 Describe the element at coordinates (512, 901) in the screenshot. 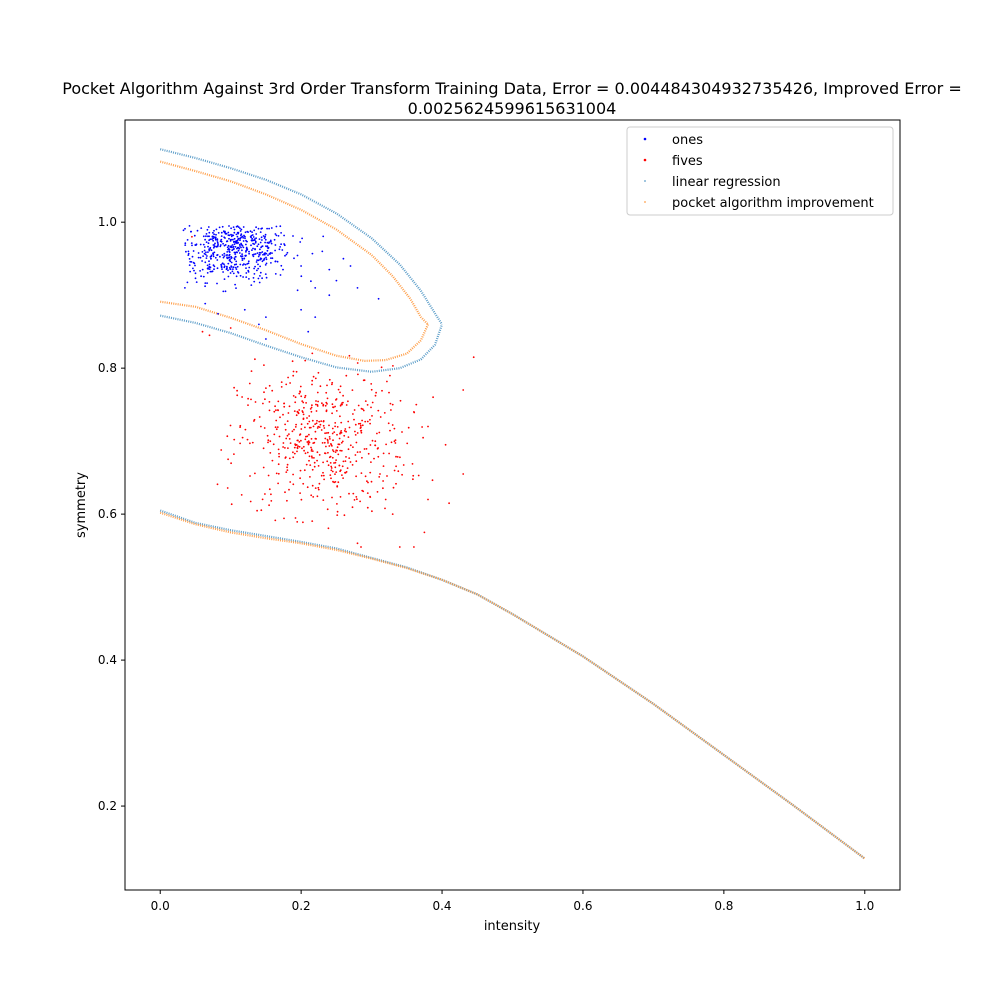

I see `x-axis-ticks: 0.0 0.2 0.4 0.6 0.8 1.0` at that location.